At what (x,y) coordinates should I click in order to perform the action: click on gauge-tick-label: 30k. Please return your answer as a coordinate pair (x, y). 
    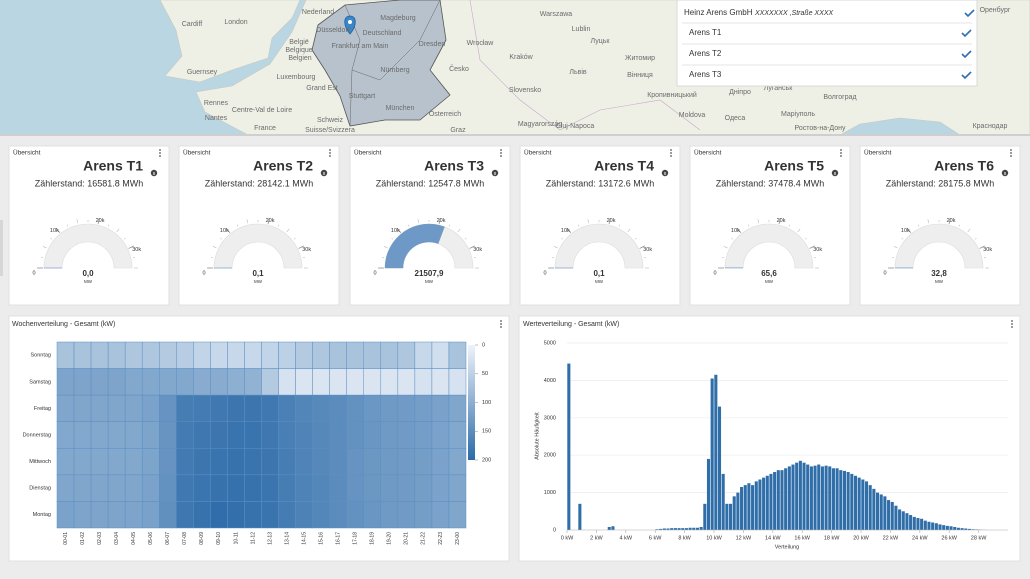
    Looking at the image, I should click on (306, 250).